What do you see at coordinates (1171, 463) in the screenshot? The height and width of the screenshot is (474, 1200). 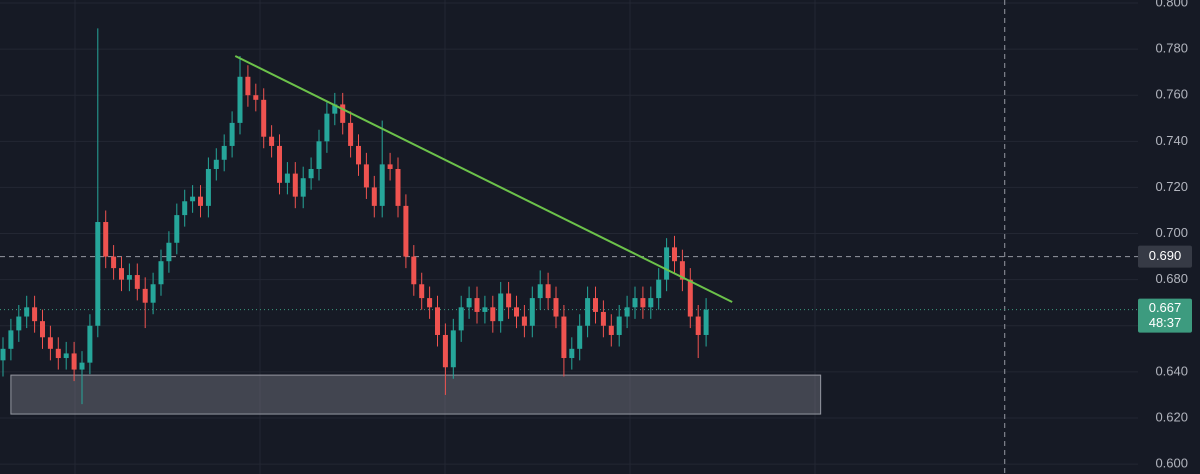 I see `y-tick-label: 0.600` at bounding box center [1171, 463].